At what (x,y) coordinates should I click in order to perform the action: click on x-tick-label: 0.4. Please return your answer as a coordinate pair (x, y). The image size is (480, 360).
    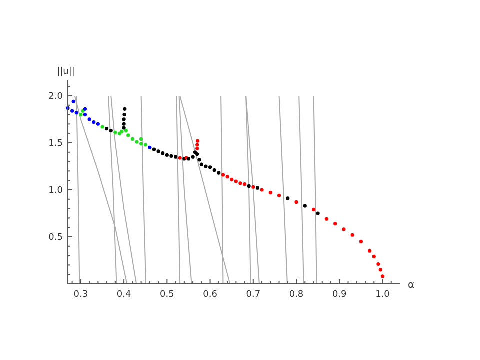
    Looking at the image, I should click on (124, 295).